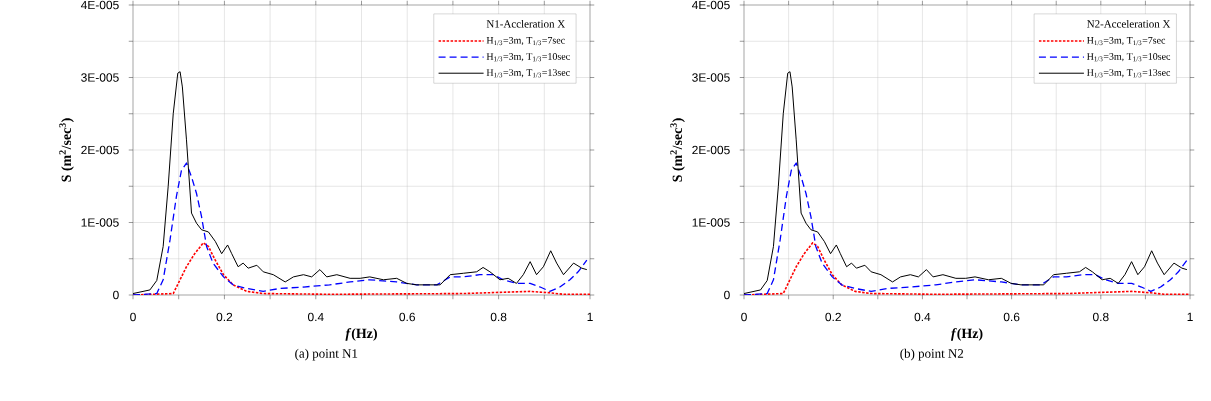 The height and width of the screenshot is (401, 1211). I want to click on legend-title: N2-Acceleration X, so click(1129, 23).